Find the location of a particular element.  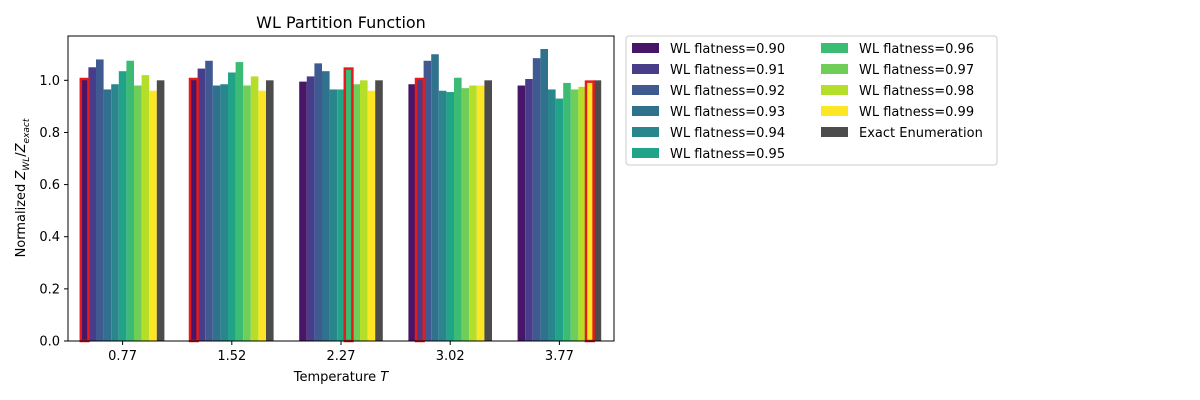

legend-label: WL flatness=0.99 is located at coordinates (916, 112).